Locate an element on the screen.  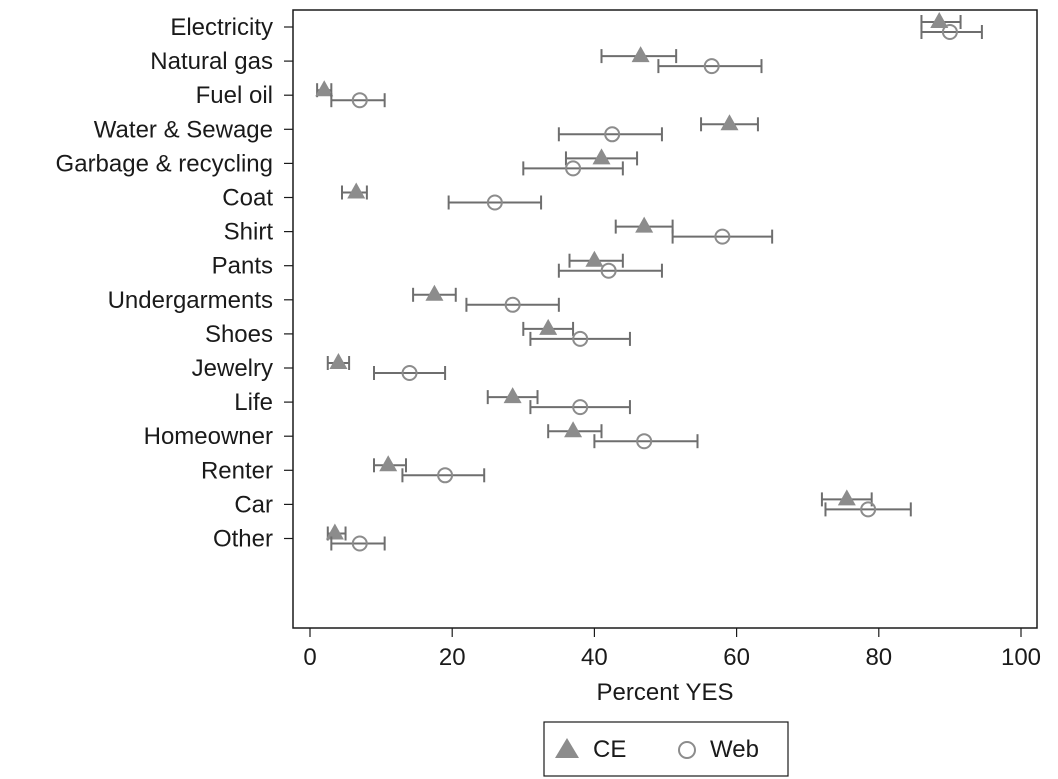
hollow-circle-icon is located at coordinates (687, 750).